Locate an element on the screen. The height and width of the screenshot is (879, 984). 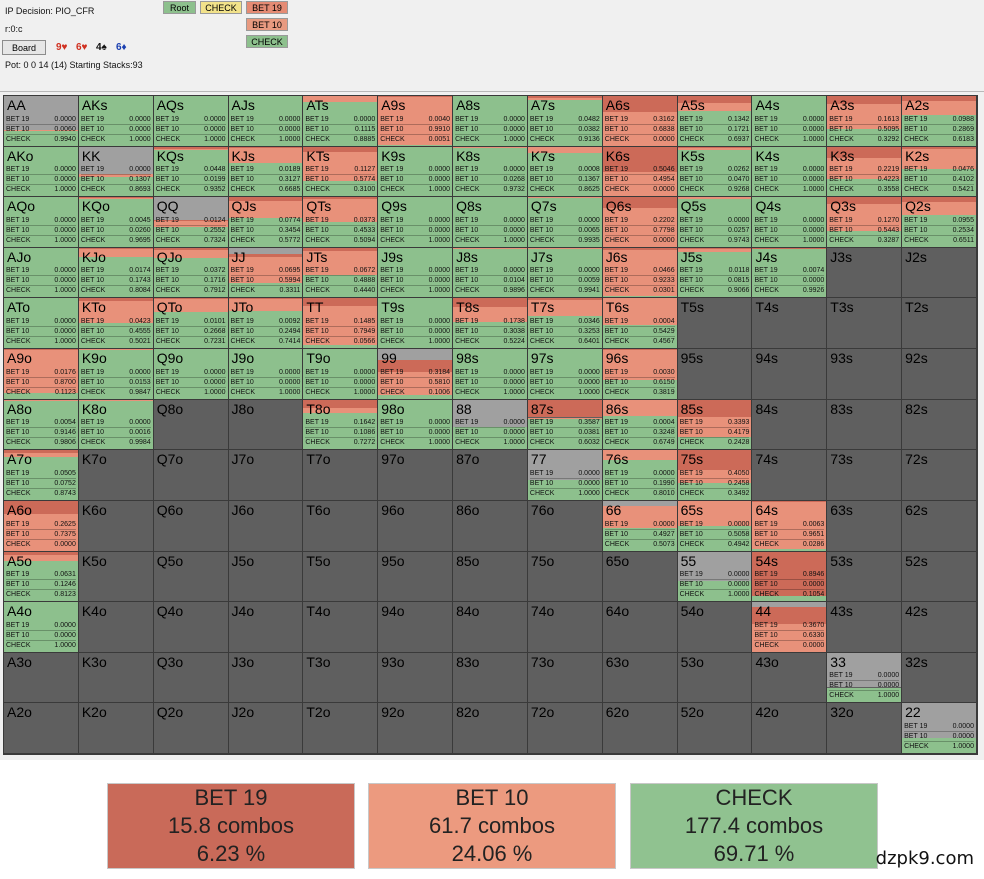
hand-cell: 63o is located at coordinates (640, 678).